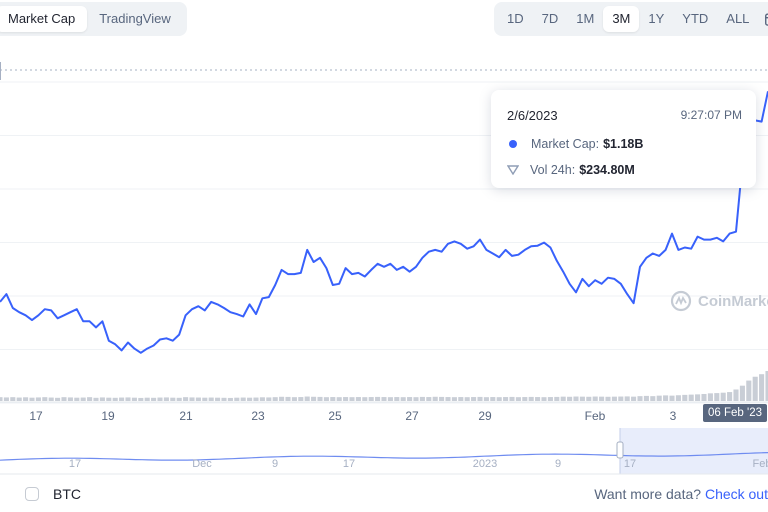 This screenshot has height=512, width=768. I want to click on time-range-selector: 1D 7D 1M 3M 1Y YTD ALL, so click(631, 19).